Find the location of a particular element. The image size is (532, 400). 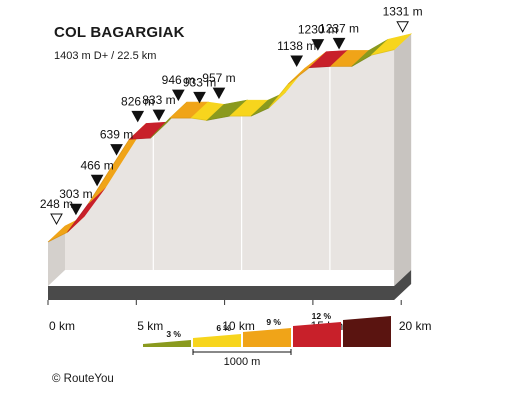

elevation-label: 248 m is located at coordinates (56, 204).